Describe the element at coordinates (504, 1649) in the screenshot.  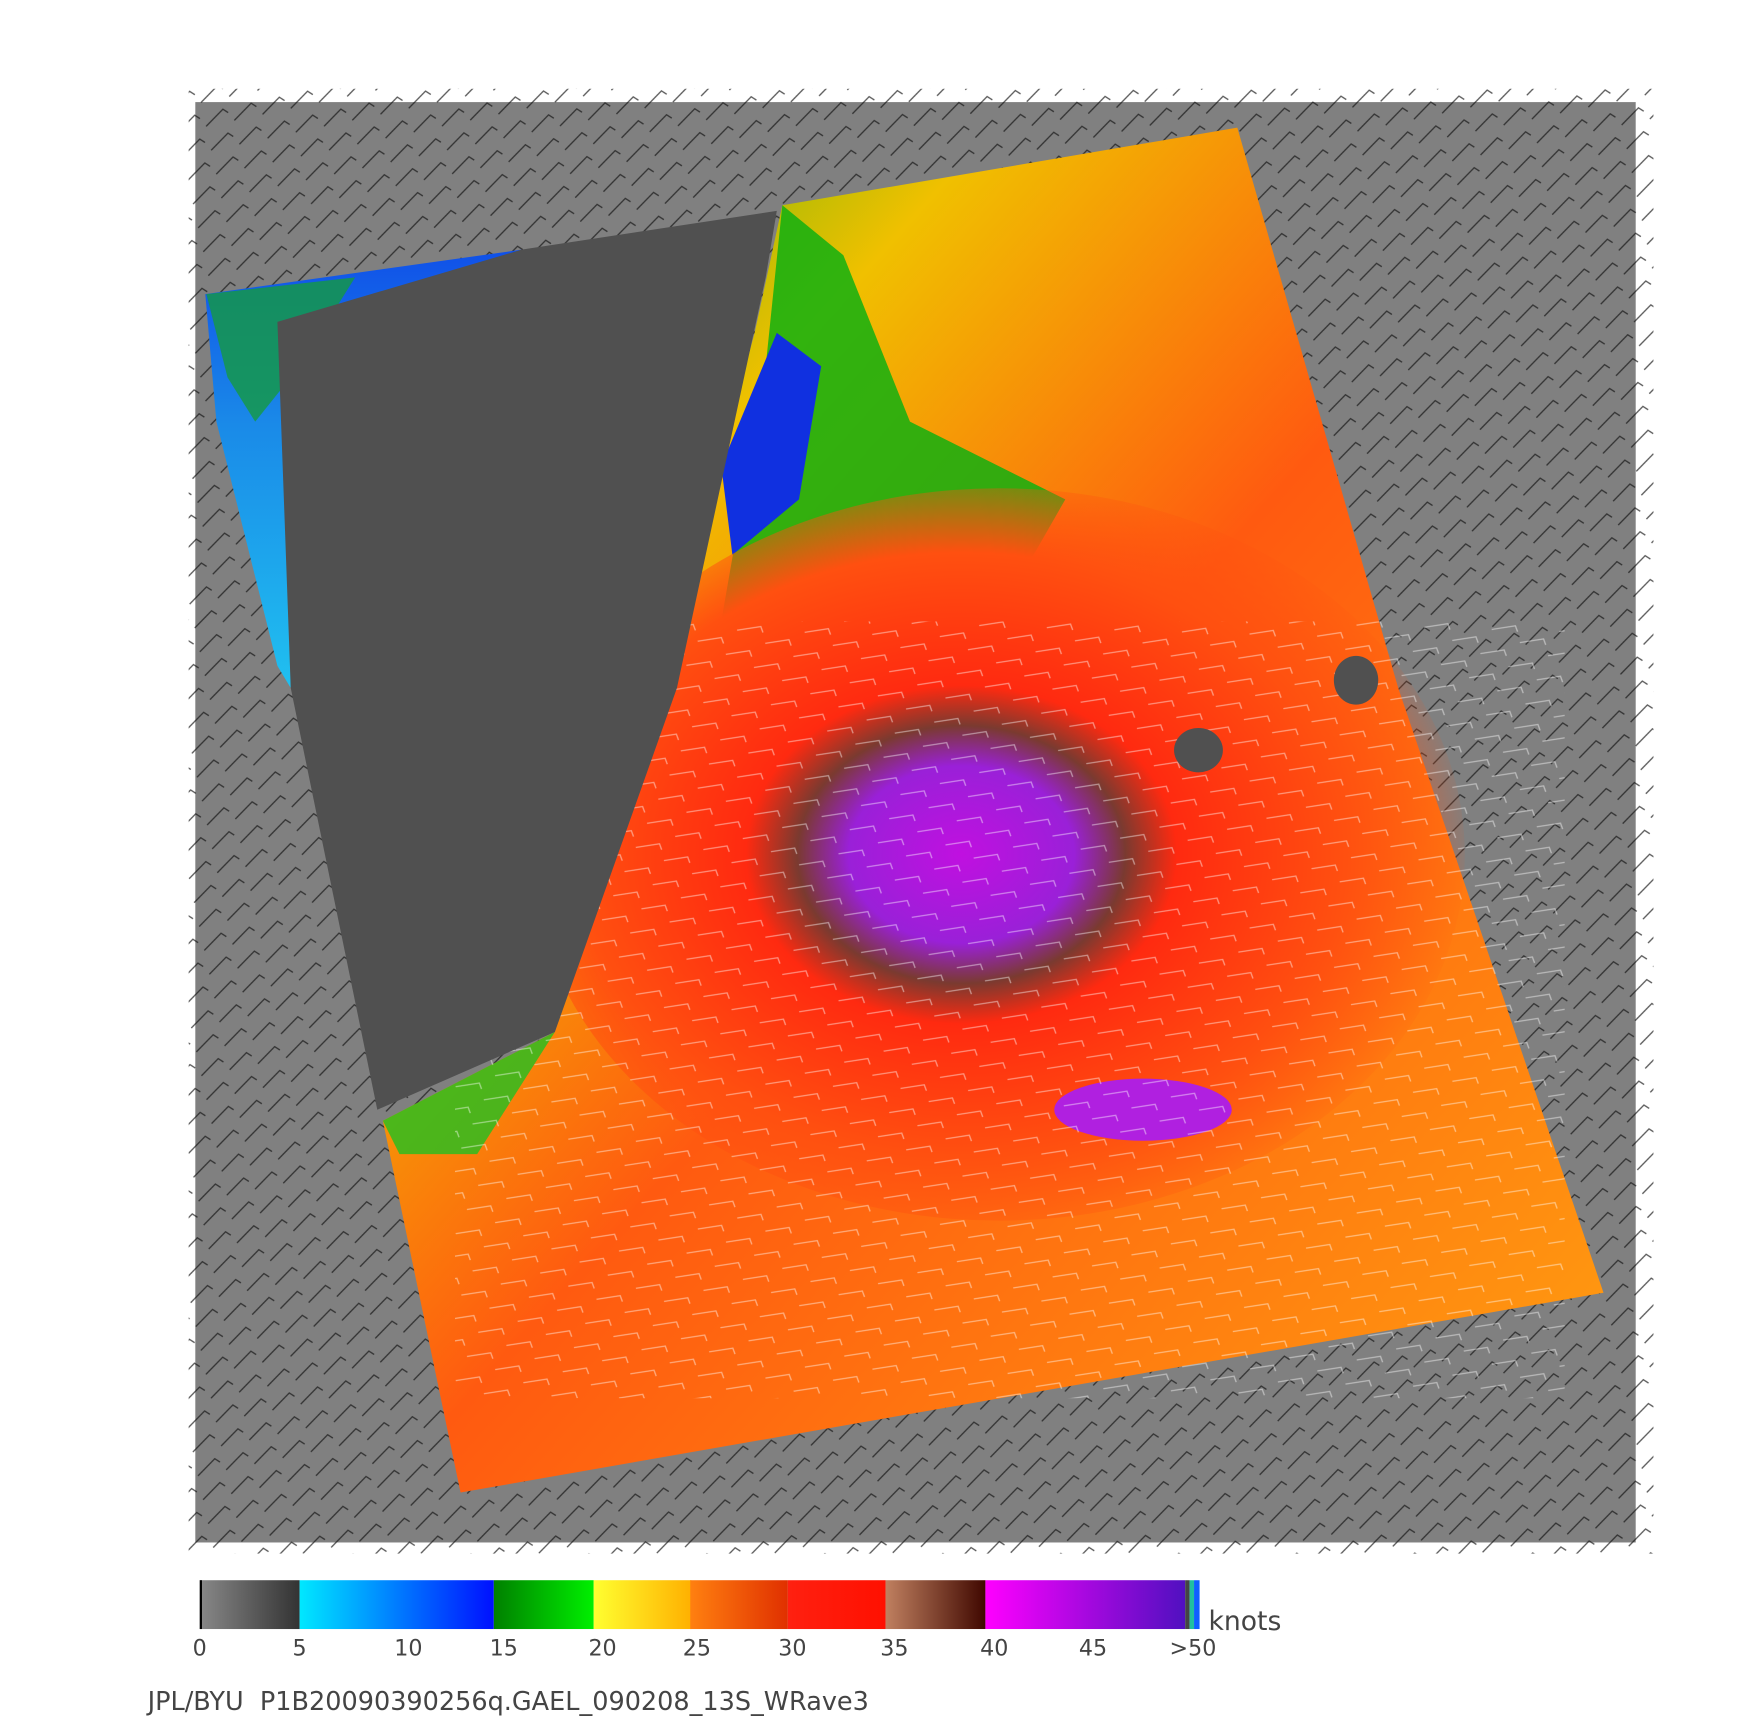
I see `colorbar-tick: 15` at that location.